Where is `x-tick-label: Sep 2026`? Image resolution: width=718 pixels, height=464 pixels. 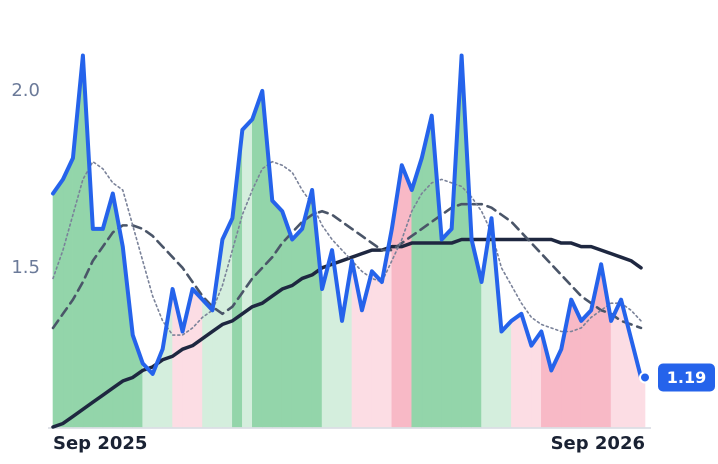
x-tick-label: Sep 2026 is located at coordinates (598, 443).